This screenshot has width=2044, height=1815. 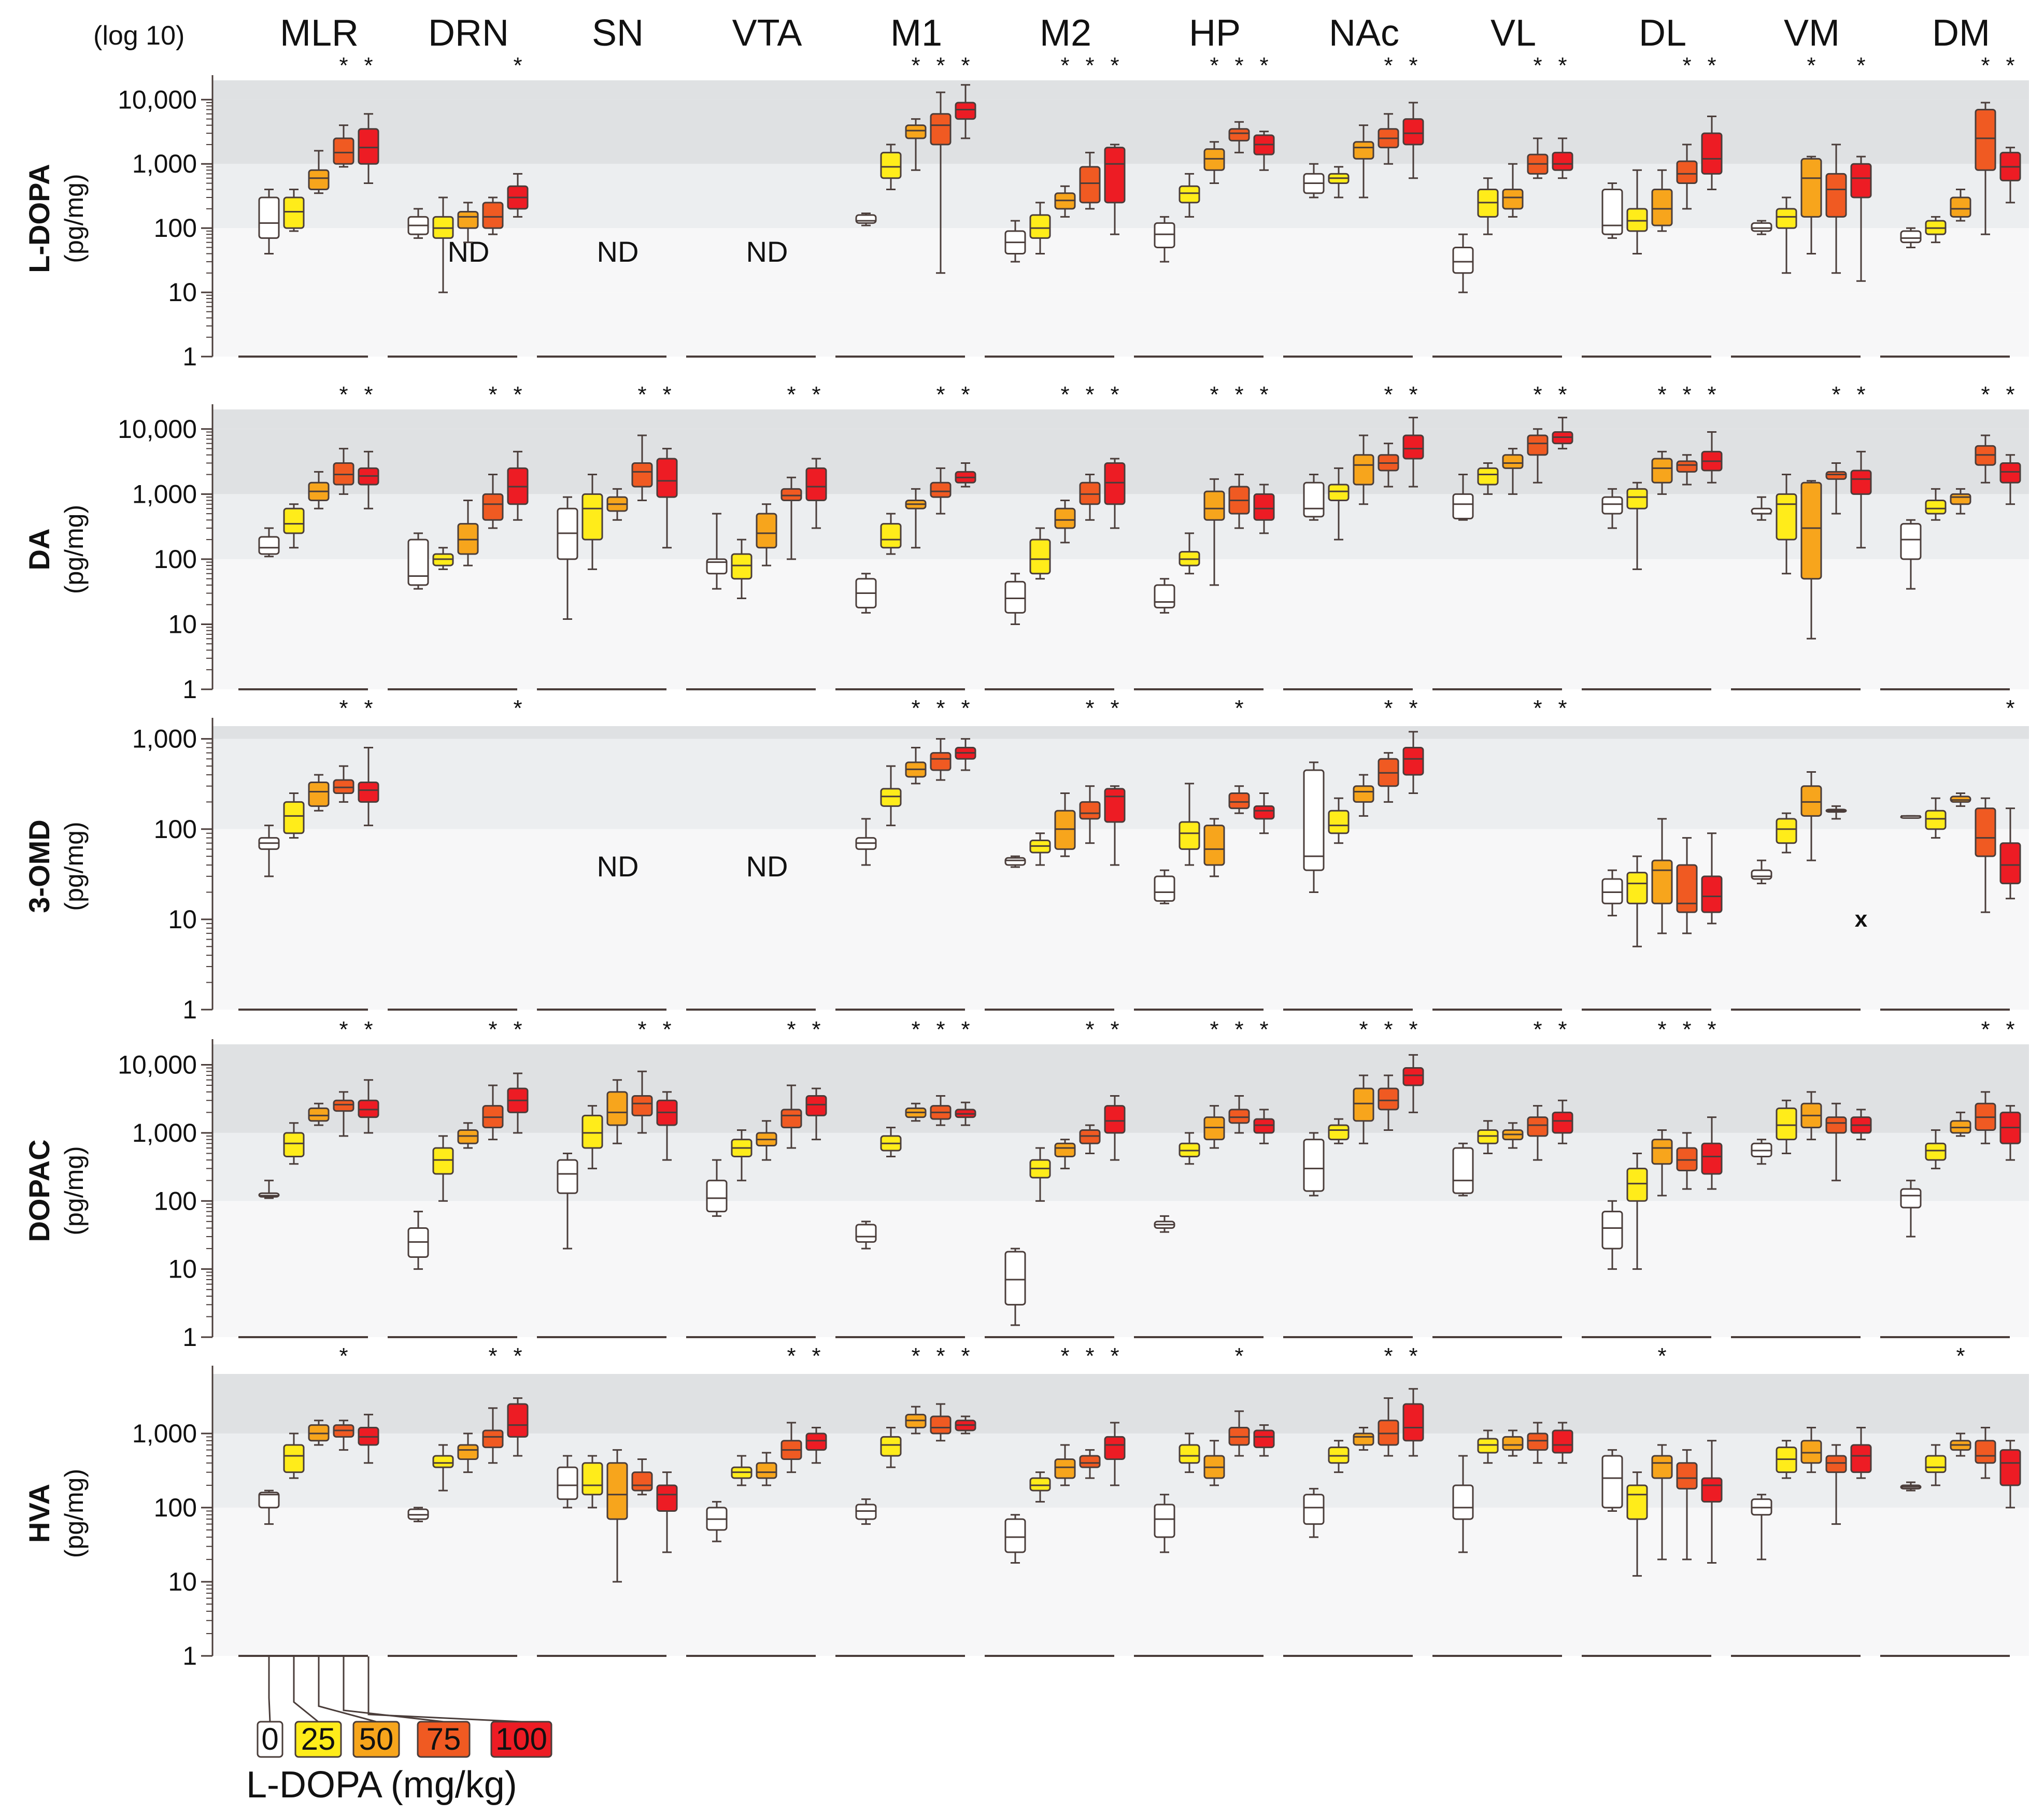 What do you see at coordinates (164, 493) in the screenshot?
I see `y-tick-label-da-3: 1,000` at bounding box center [164, 493].